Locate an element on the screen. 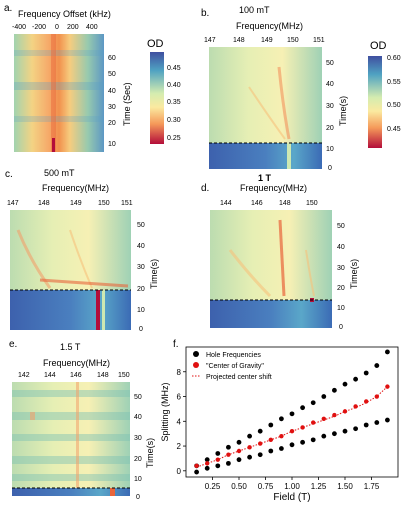 This screenshot has width=415, height=507. panel-c-ytick: 10 is located at coordinates (141, 310).